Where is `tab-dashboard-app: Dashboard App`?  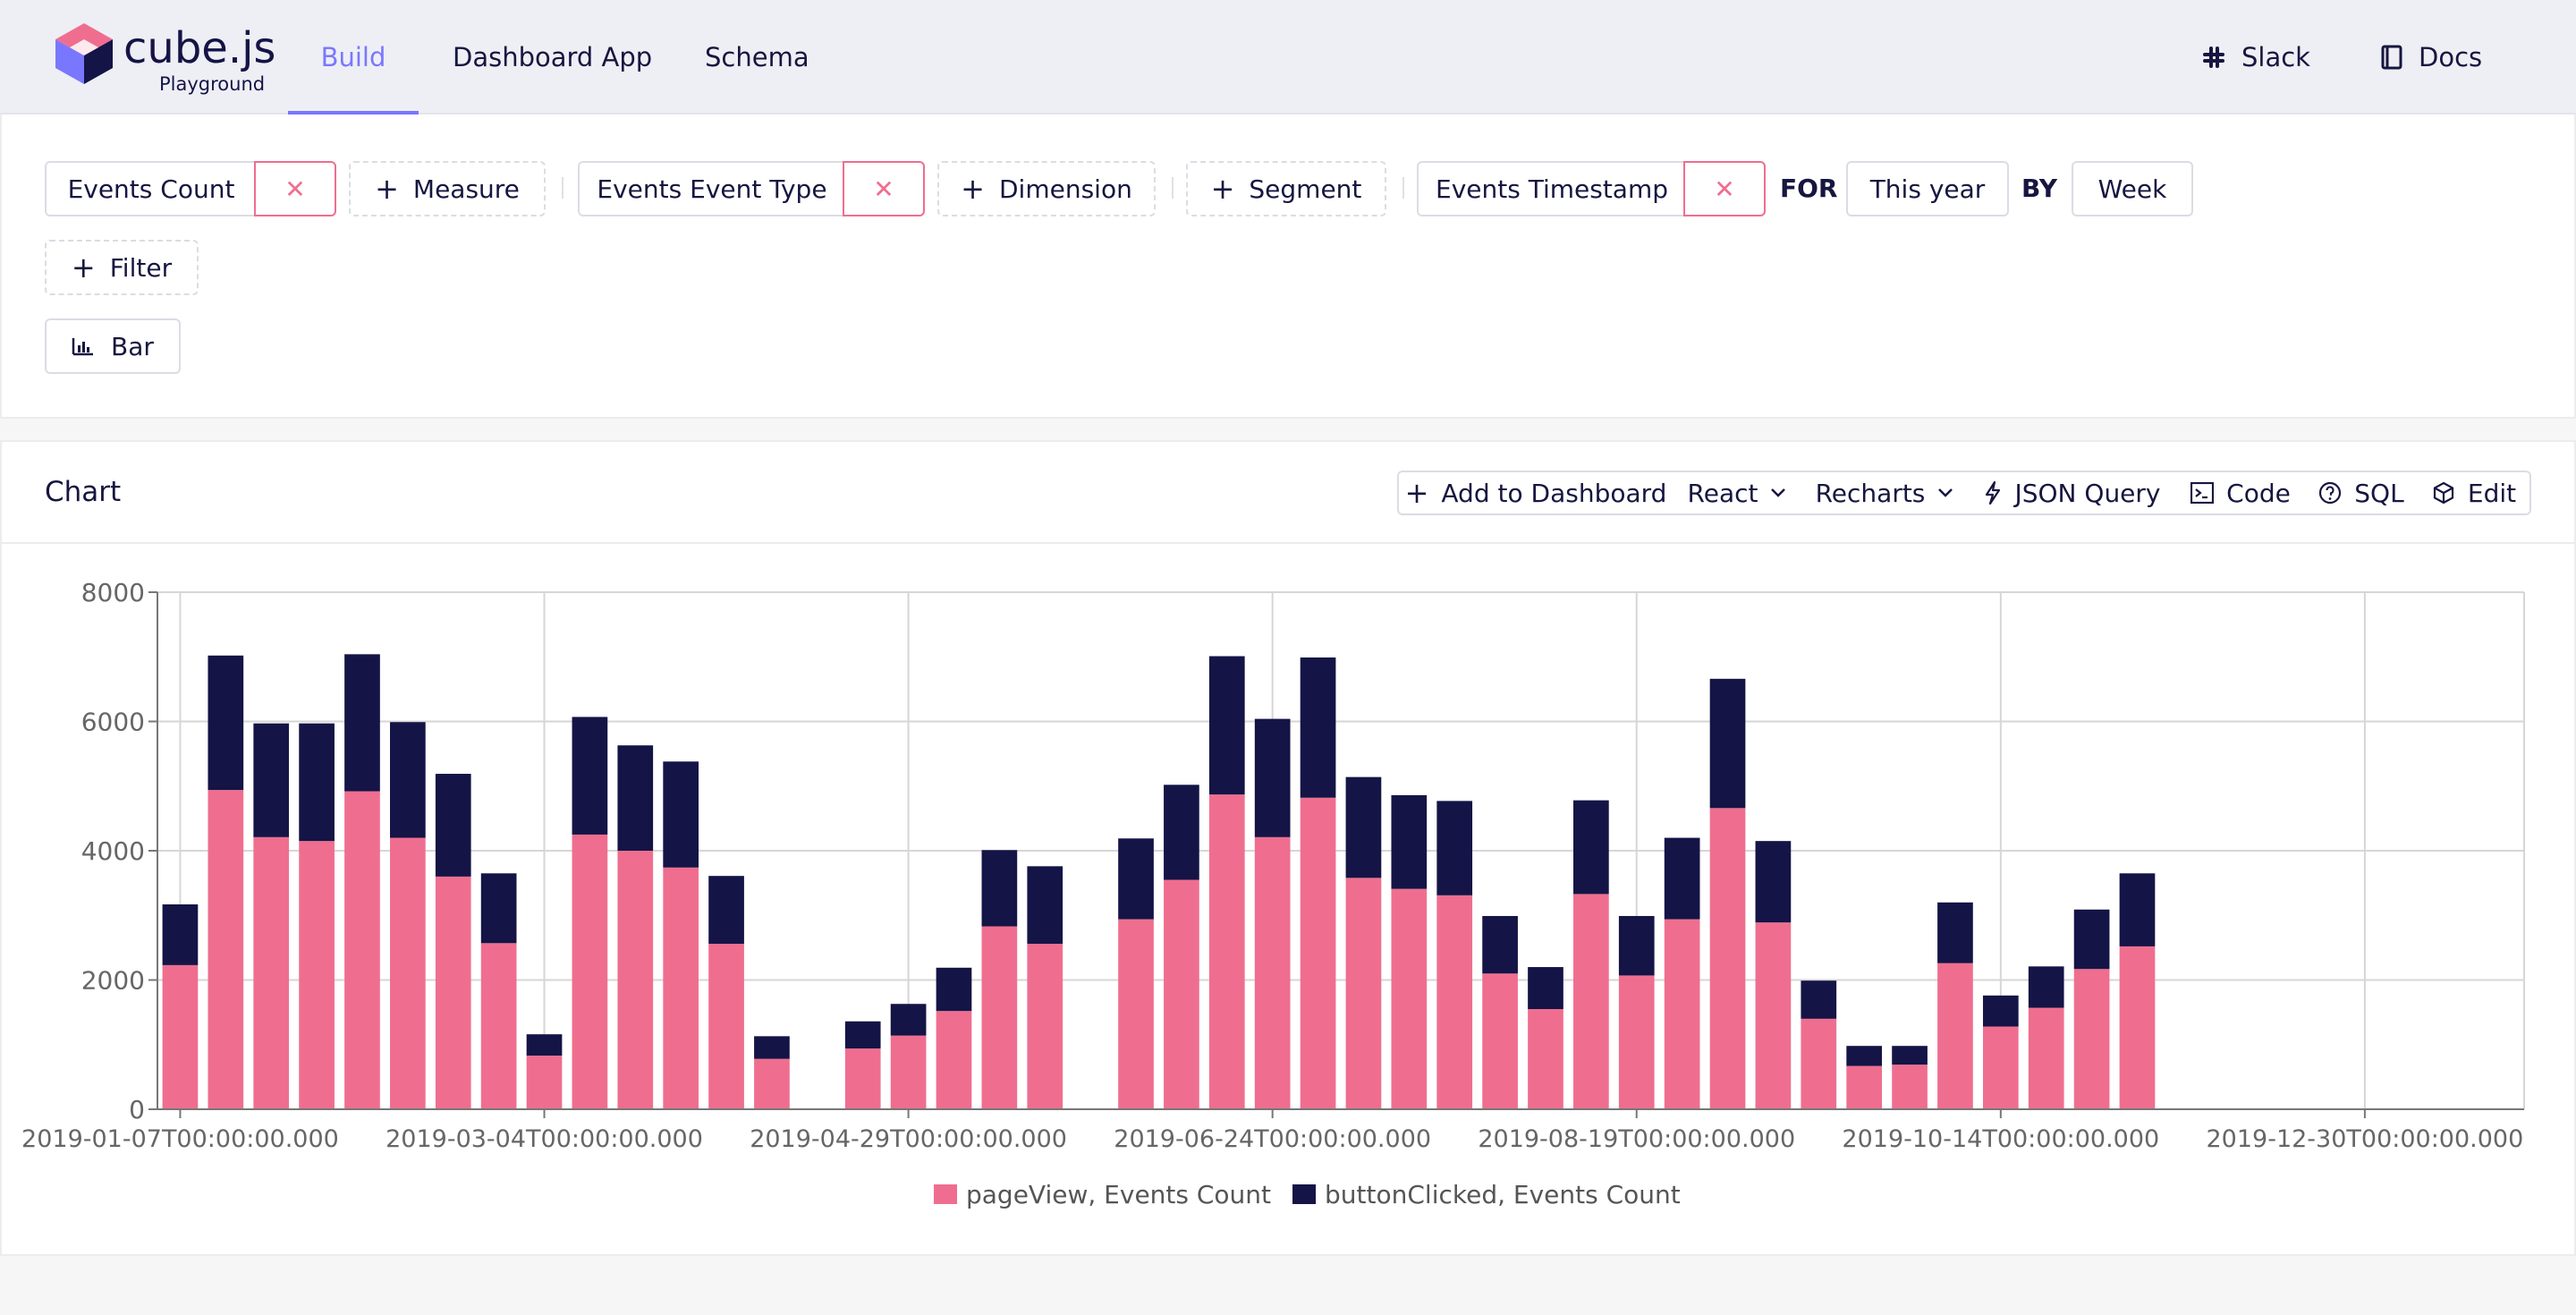
tab-dashboard-app: Dashboard App is located at coordinates (552, 57).